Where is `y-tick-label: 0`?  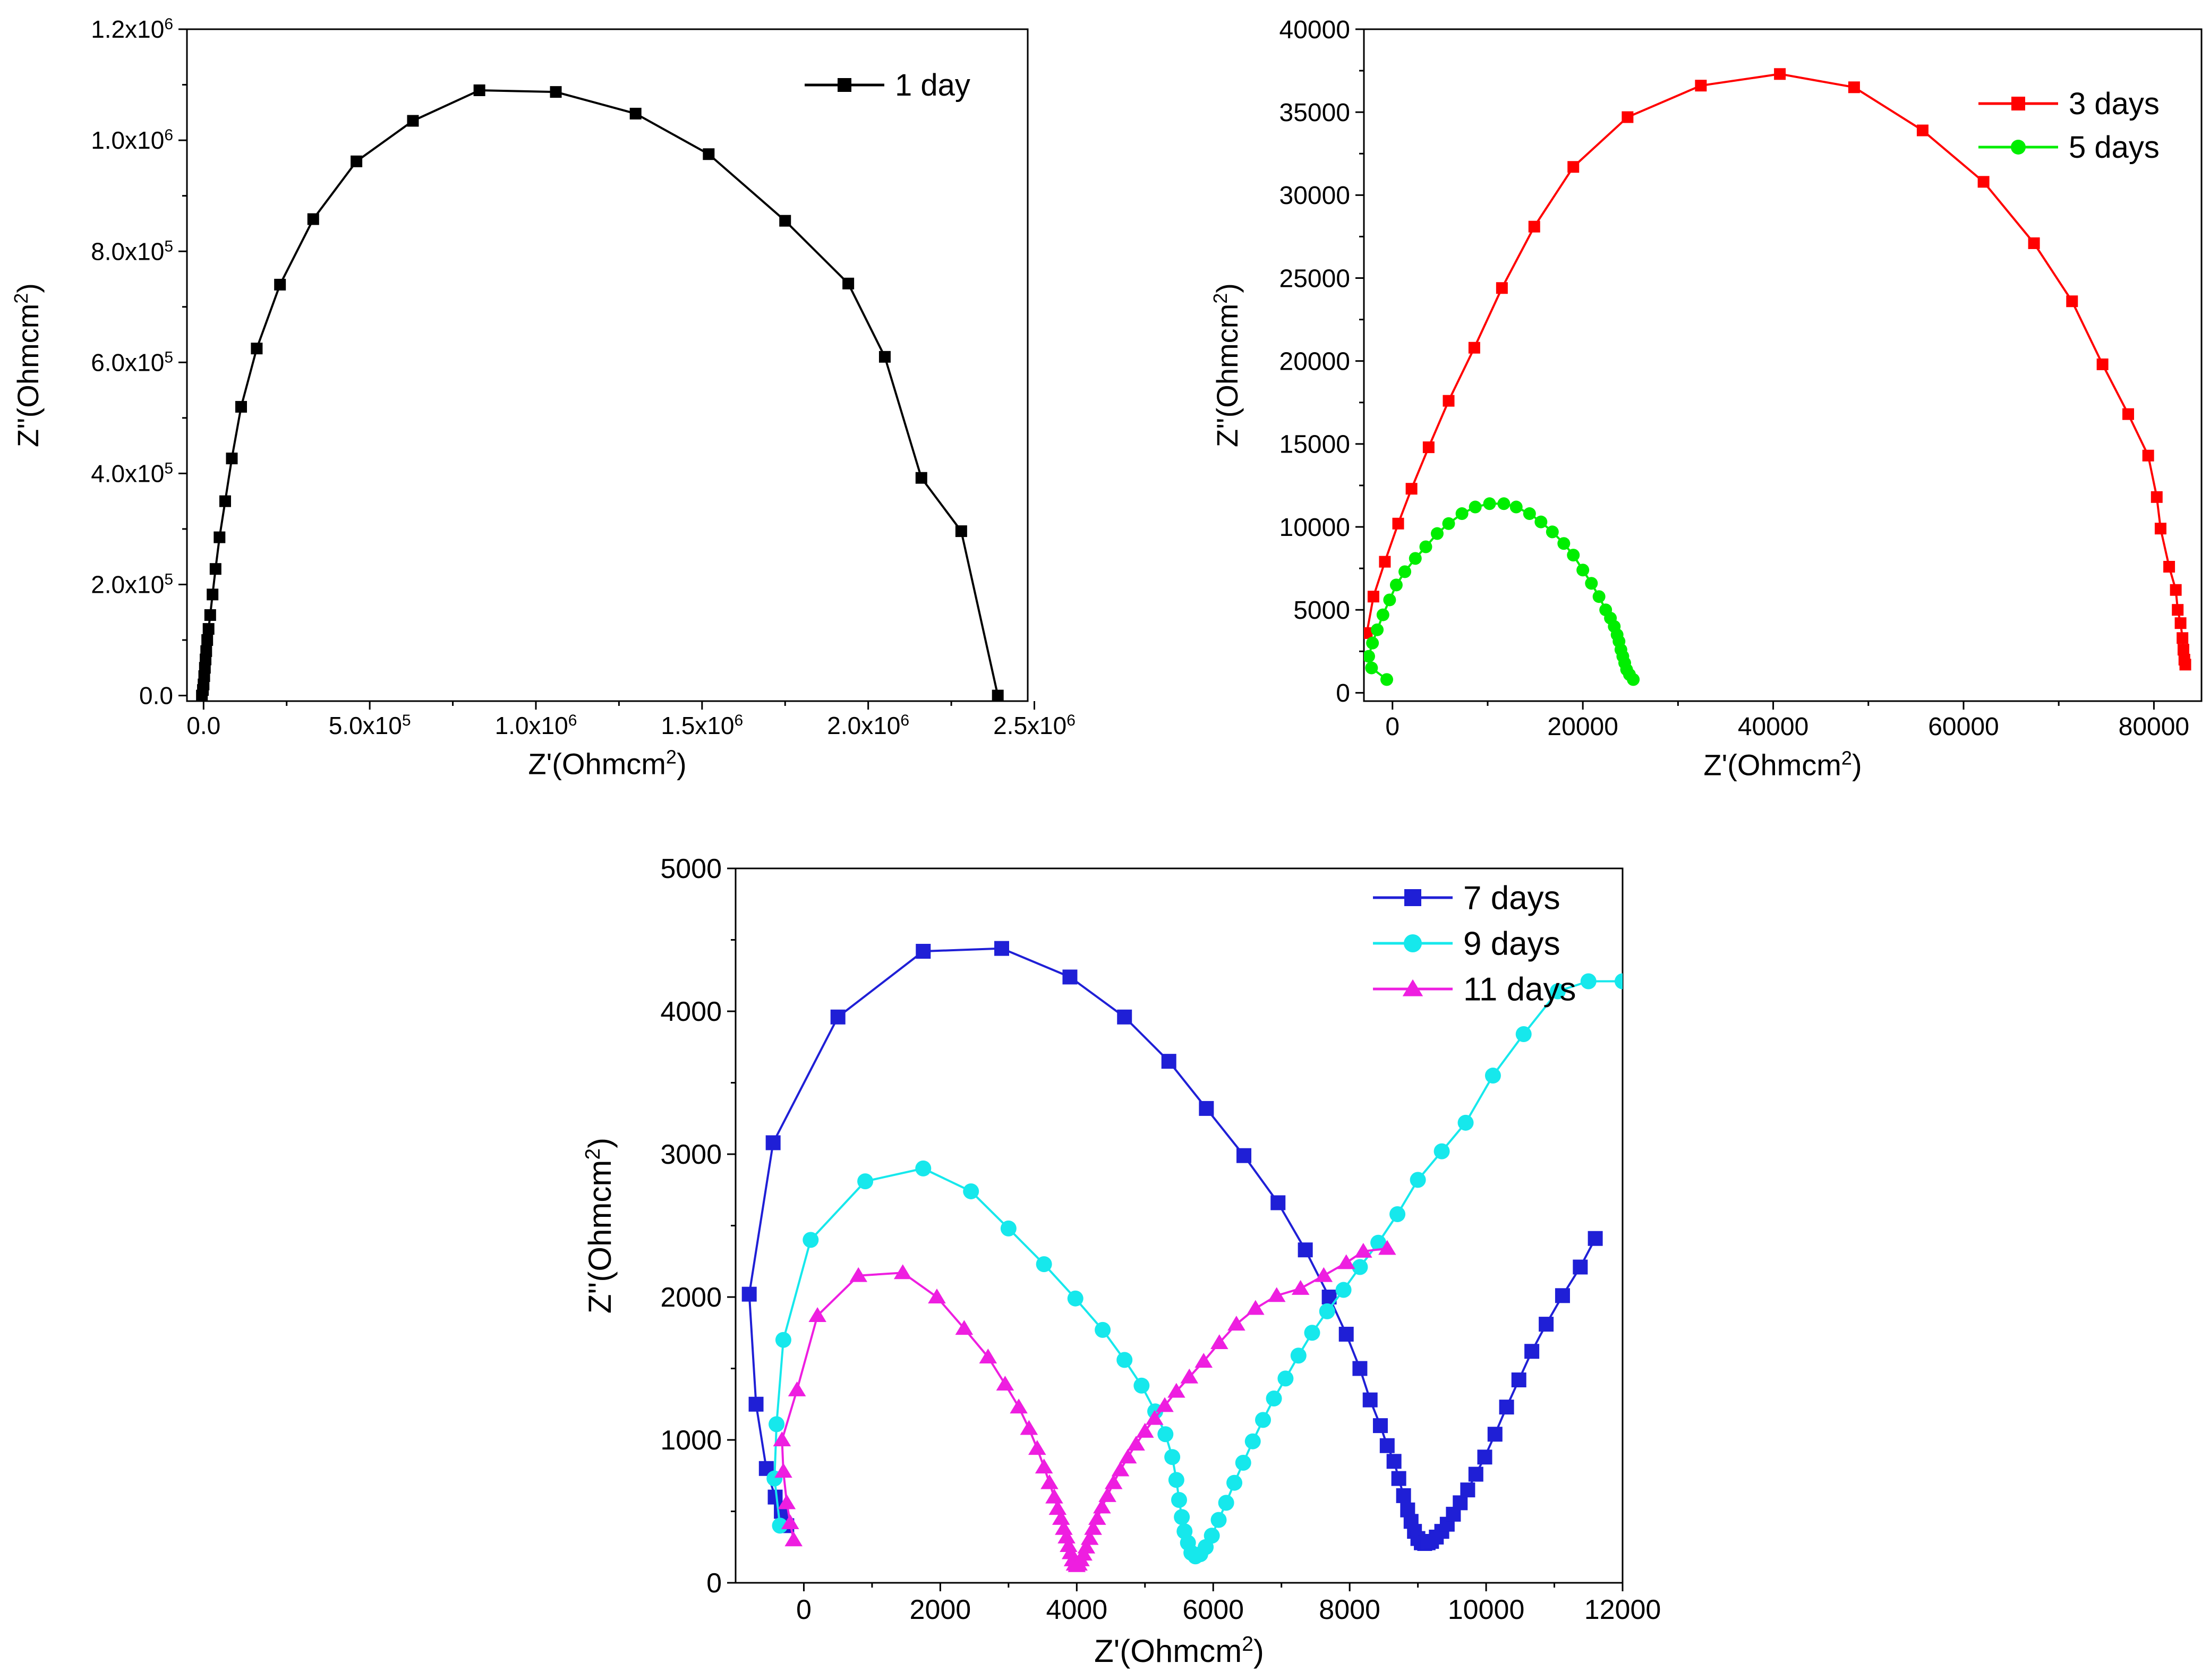 y-tick-label: 0 is located at coordinates (714, 1583).